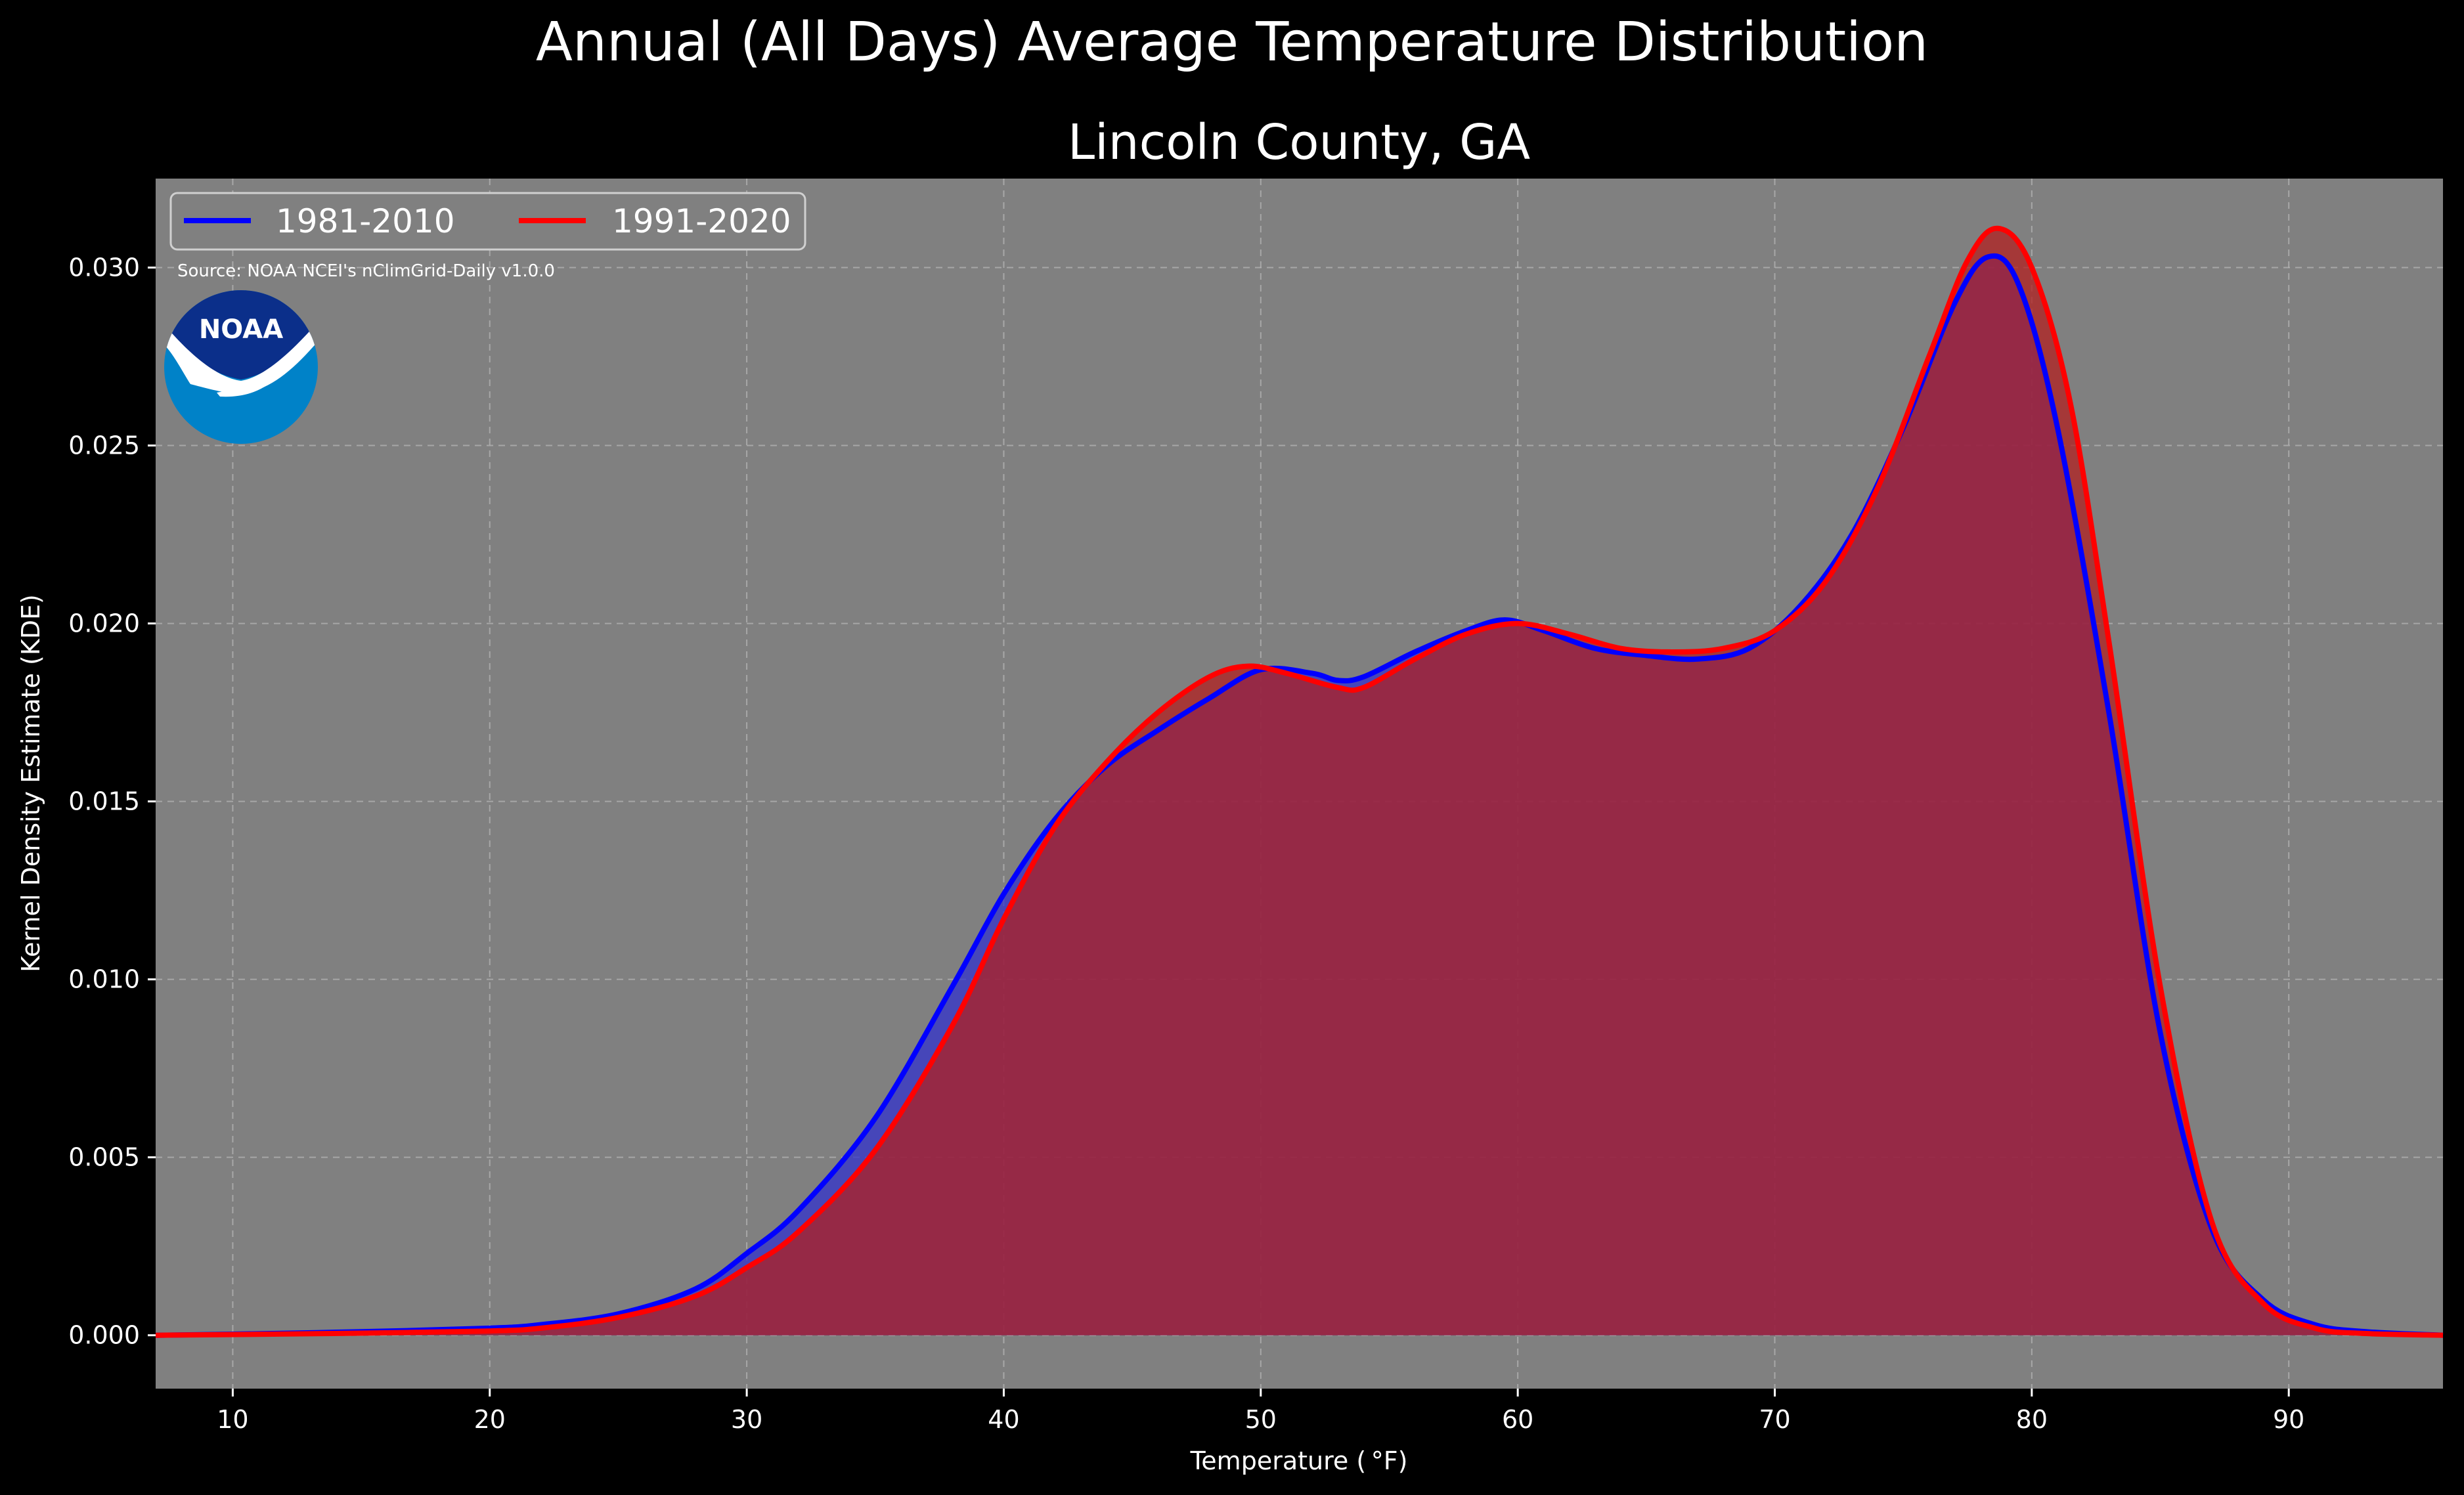 The image size is (2464, 1495). What do you see at coordinates (746, 1419) in the screenshot?
I see `x-tick-label: 30` at bounding box center [746, 1419].